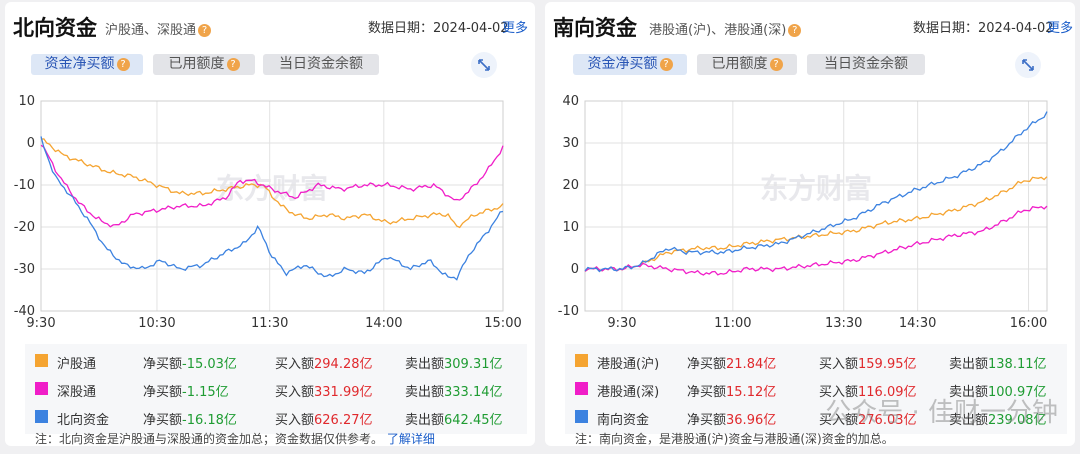  What do you see at coordinates (77, 364) in the screenshot?
I see `legend-name: 沪股通` at bounding box center [77, 364].